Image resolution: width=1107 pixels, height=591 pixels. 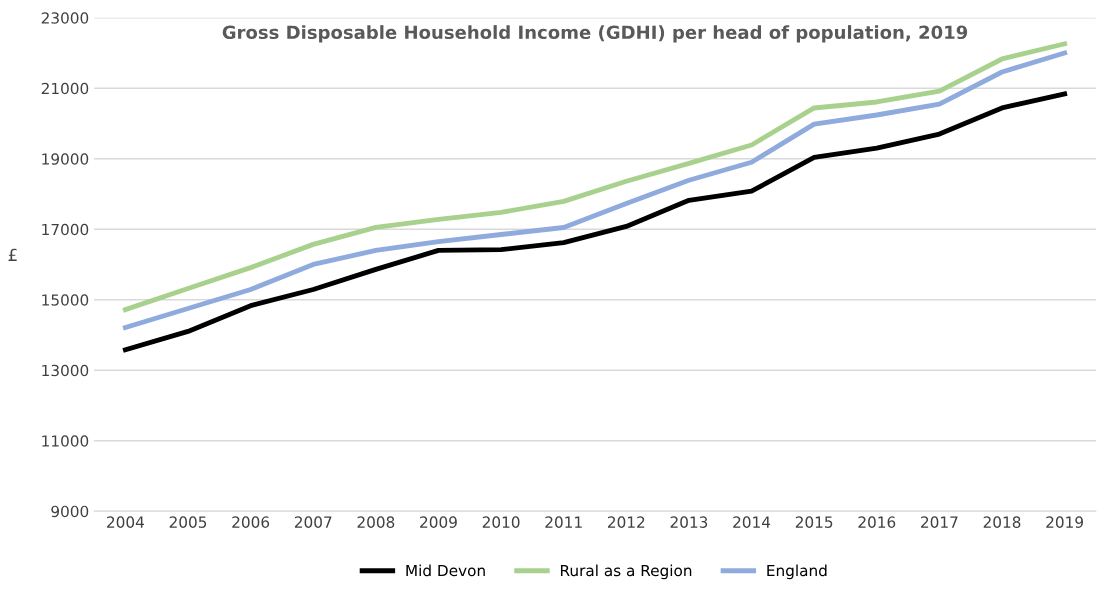 I want to click on y-tick-label: 17000, so click(x=65, y=229).